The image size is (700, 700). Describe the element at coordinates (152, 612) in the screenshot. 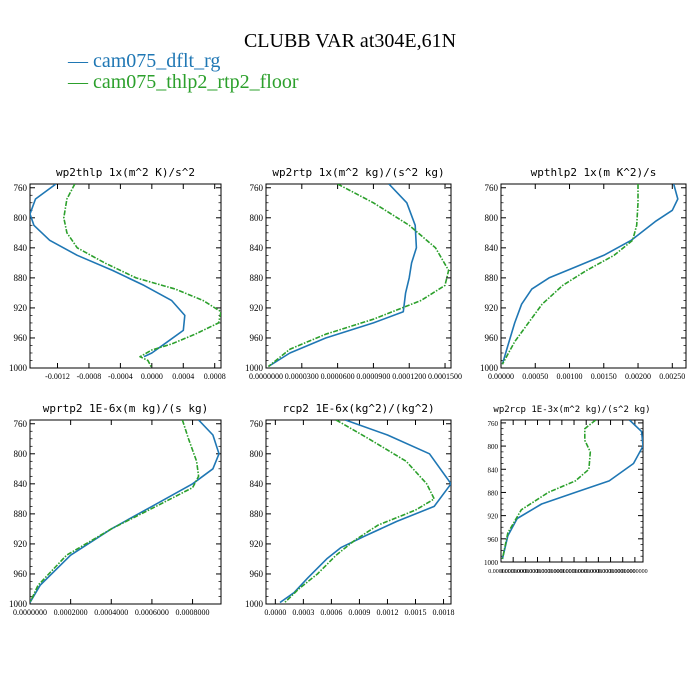

I see `x-tick-label: 0.0006000` at that location.